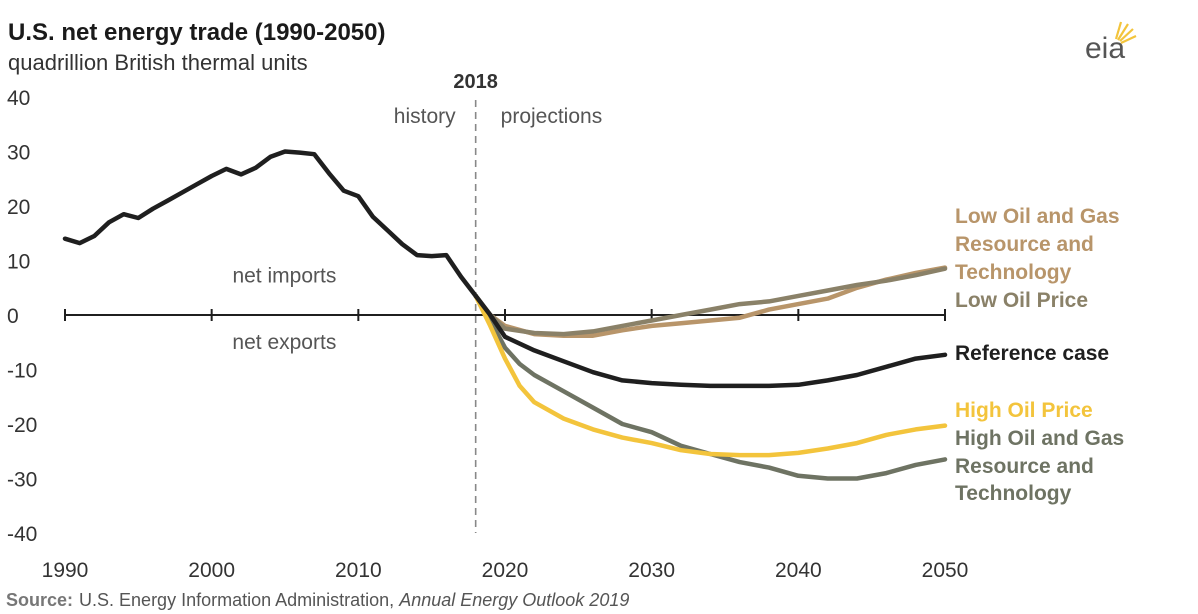 This screenshot has height=614, width=1198. Describe the element at coordinates (710, 341) in the screenshot. I see `series-line-reference-case` at that location.